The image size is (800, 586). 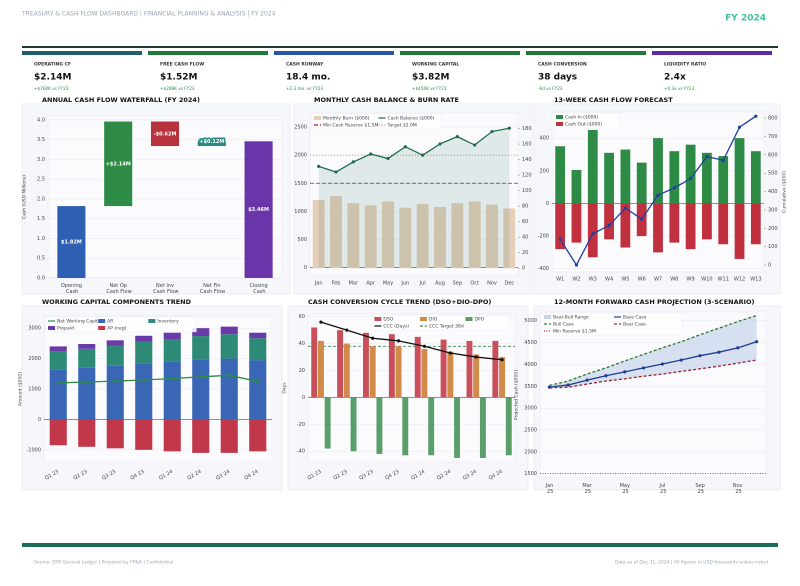 I want to click on x-tick-label: Dec, so click(x=509, y=284).